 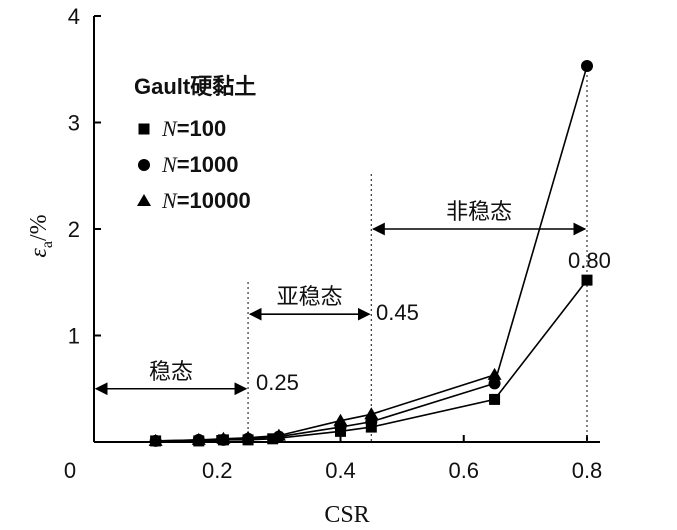 I want to click on legend-label: N=1000, so click(x=199, y=164).